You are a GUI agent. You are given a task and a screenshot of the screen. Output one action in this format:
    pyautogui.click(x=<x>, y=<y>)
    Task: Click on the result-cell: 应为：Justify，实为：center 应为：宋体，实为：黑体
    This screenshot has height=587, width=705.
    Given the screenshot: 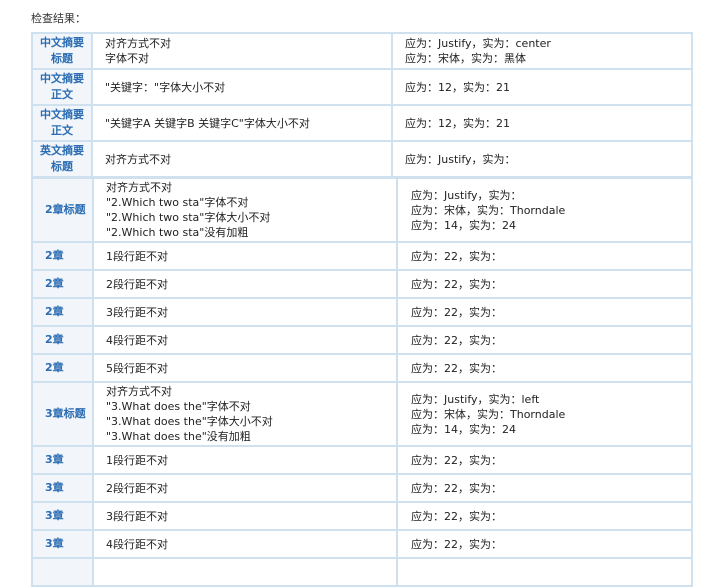 What is the action you would take?
    pyautogui.click(x=542, y=51)
    